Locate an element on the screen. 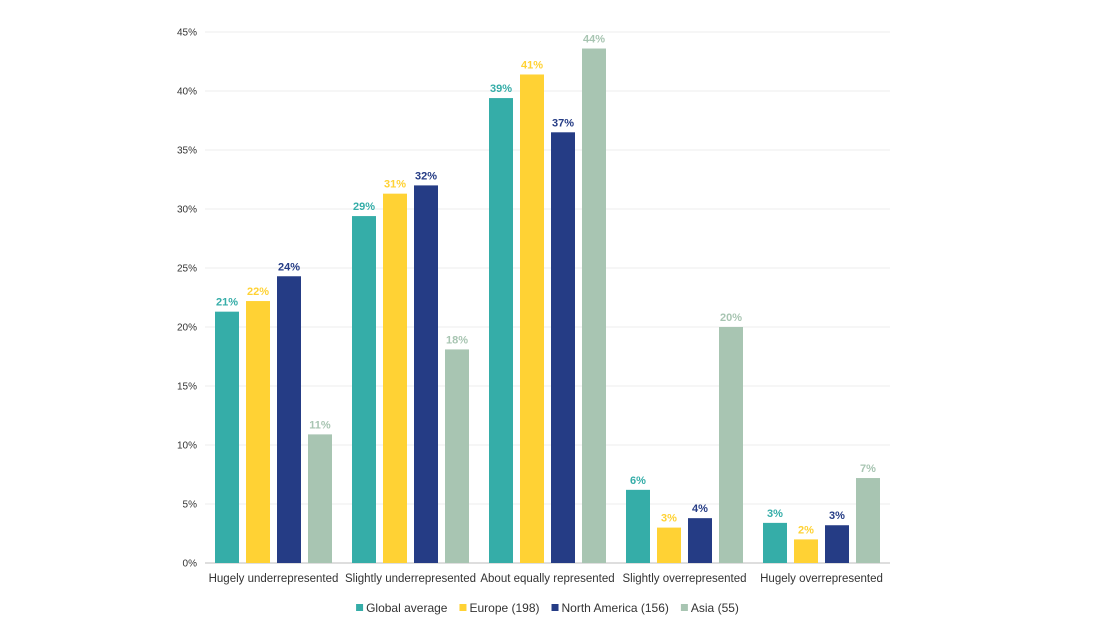 The width and height of the screenshot is (1101, 635). y-tick-label: 35% is located at coordinates (187, 151).